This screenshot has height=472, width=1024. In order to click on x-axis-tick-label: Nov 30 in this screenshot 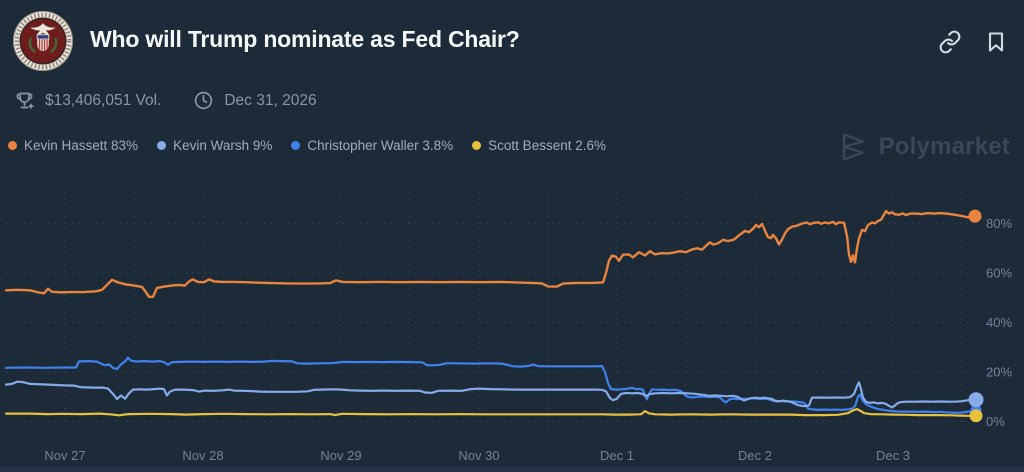, I will do `click(478, 455)`.